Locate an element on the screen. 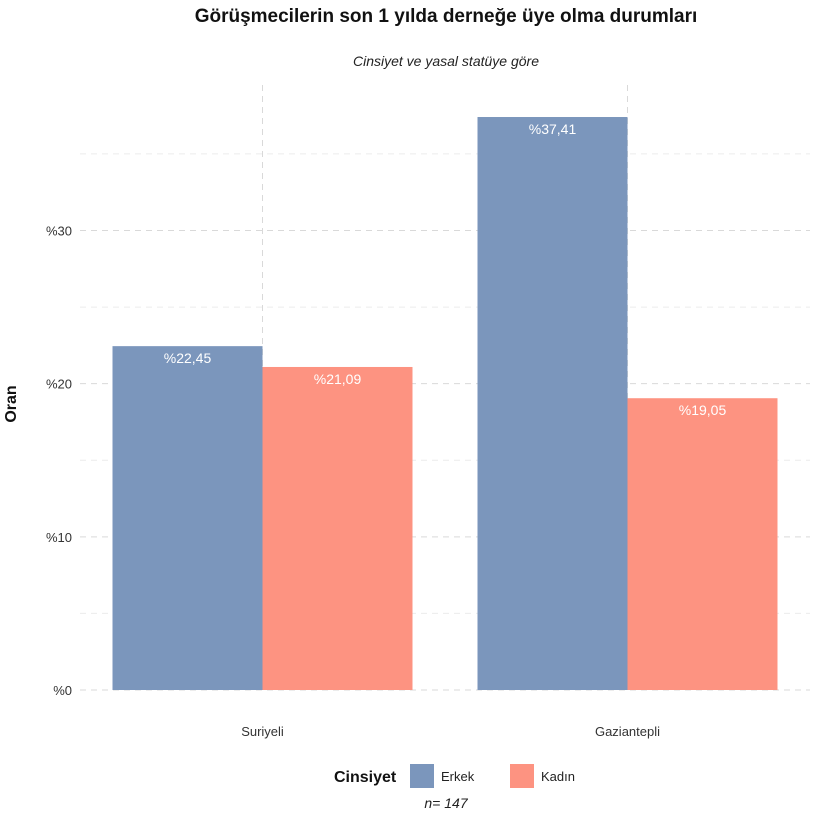 The width and height of the screenshot is (813, 813). y-tick-label: %0 is located at coordinates (62, 690).